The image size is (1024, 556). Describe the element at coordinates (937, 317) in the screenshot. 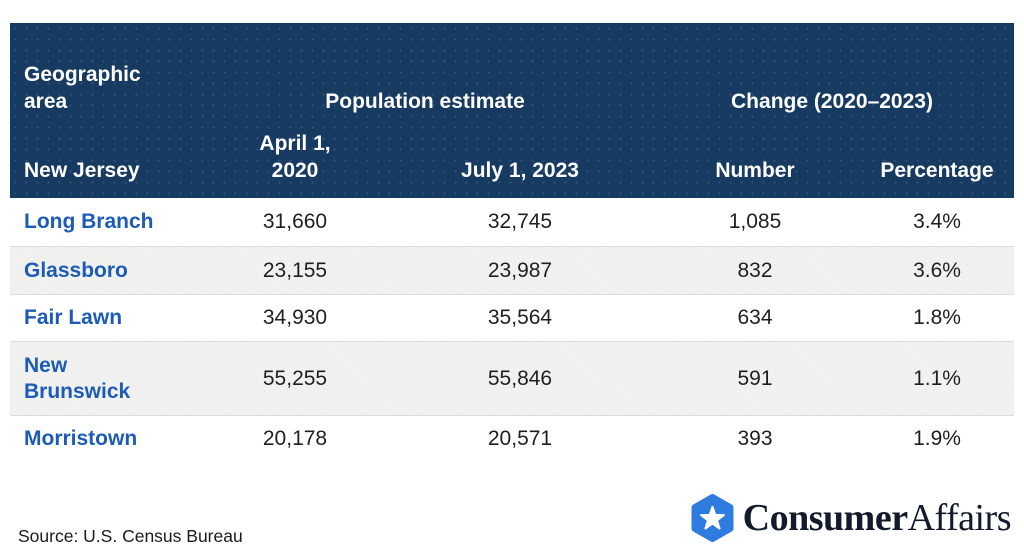

I see `value-change-percentage: 1.8%` at that location.